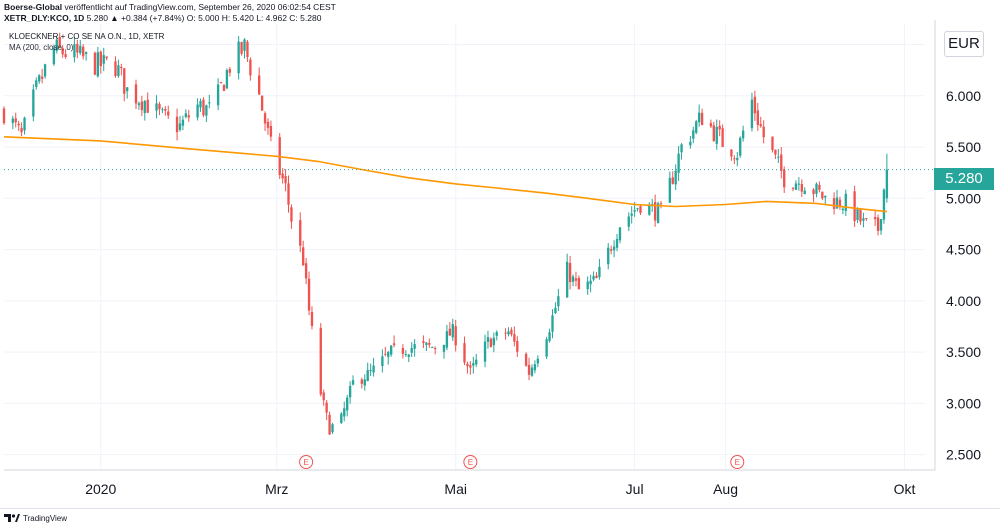  Describe the element at coordinates (100, 489) in the screenshot. I see `x-tick-label: 2020` at that location.